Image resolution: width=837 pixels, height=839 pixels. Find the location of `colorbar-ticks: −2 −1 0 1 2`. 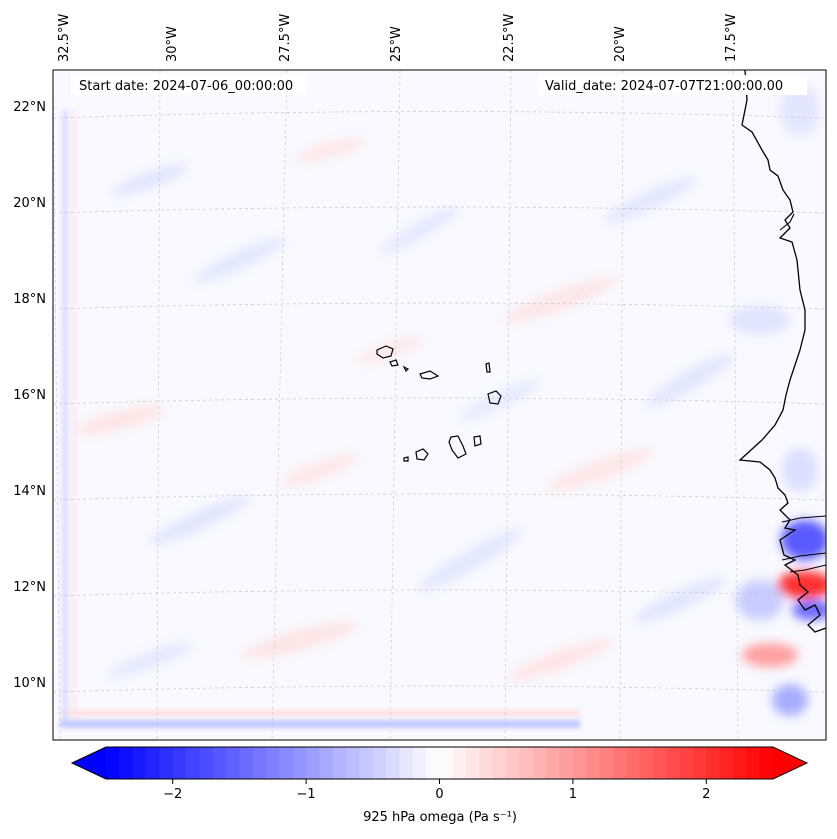

colorbar-ticks: −2 −1 0 1 2 is located at coordinates (436, 790).